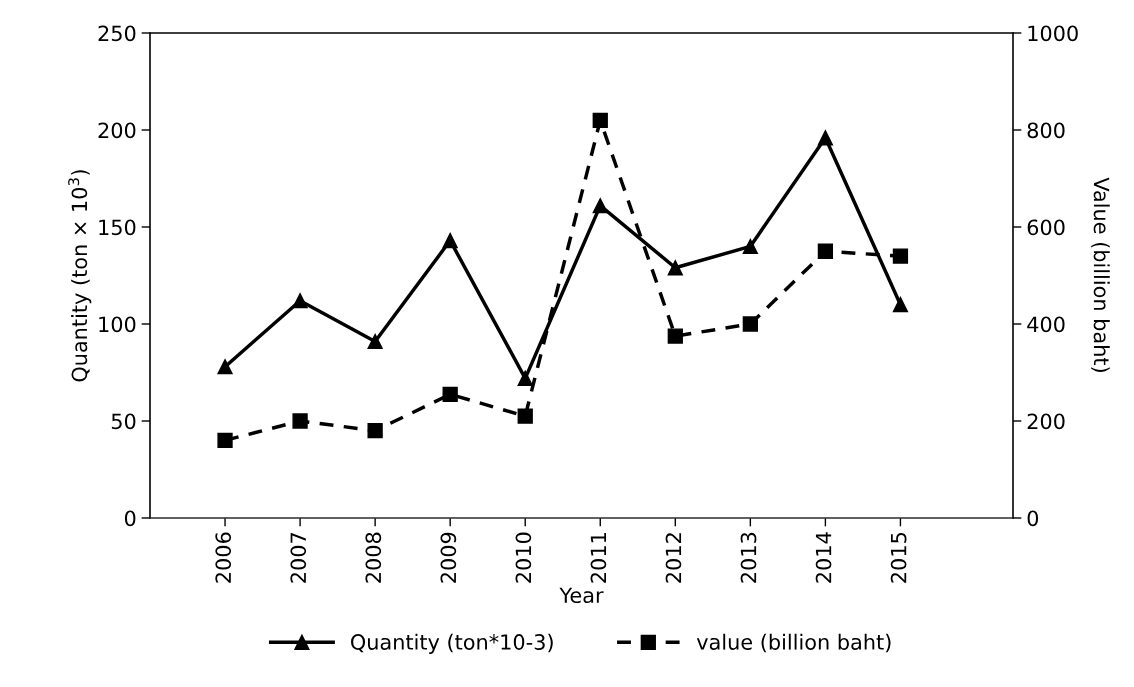  Describe the element at coordinates (1046, 324) in the screenshot. I see `y2-tick-label: 400` at that location.